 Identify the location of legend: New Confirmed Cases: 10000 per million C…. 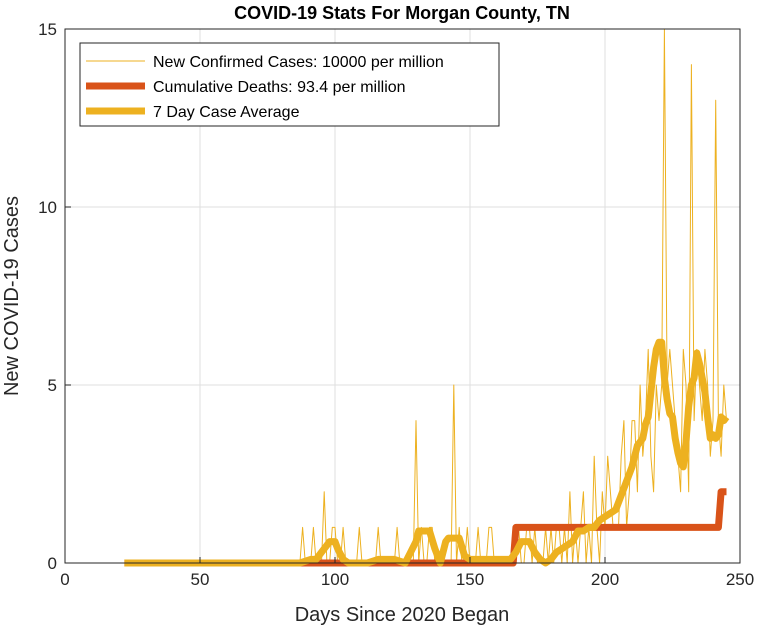
(289, 84).